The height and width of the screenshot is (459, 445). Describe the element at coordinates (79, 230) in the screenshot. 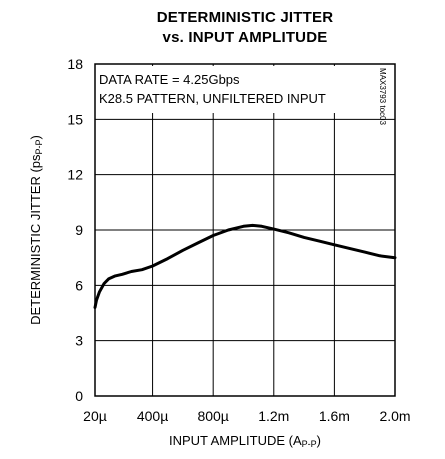

I see `y-tick-label: 9` at that location.